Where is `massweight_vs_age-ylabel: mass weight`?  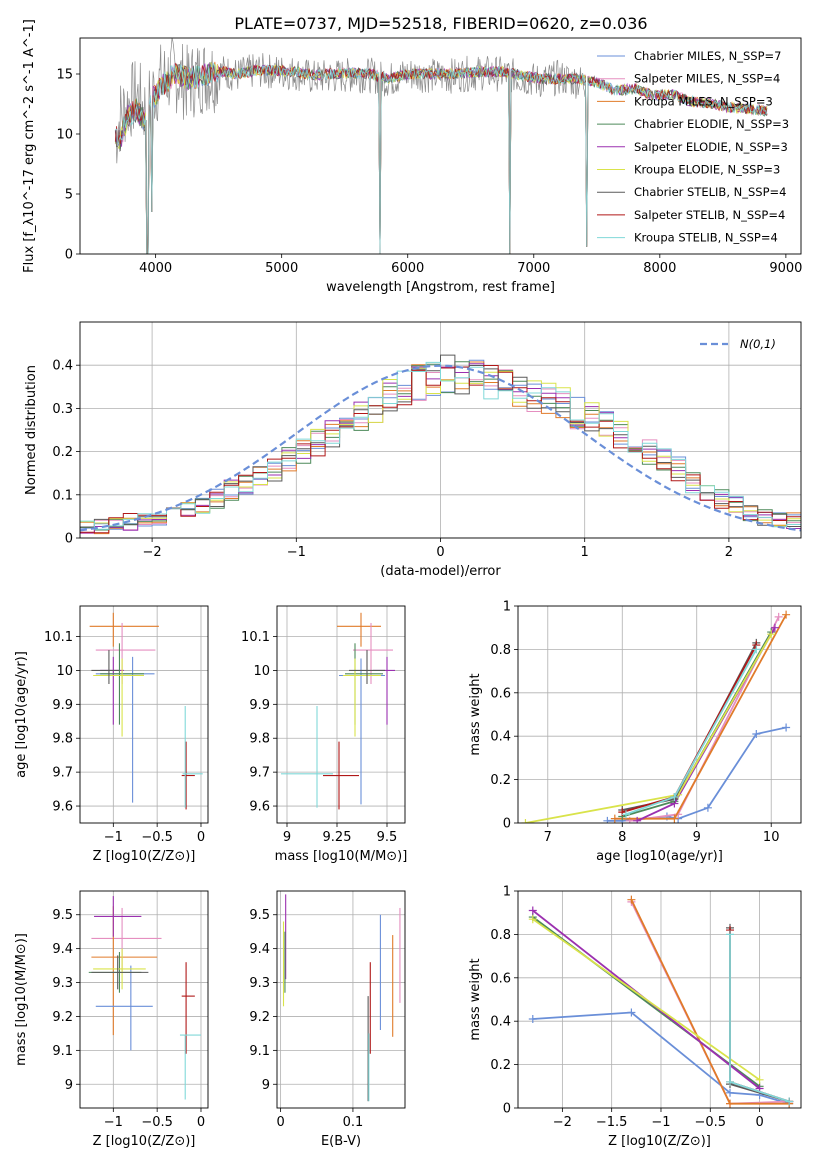 massweight_vs_age-ylabel: mass weight is located at coordinates (475, 714).